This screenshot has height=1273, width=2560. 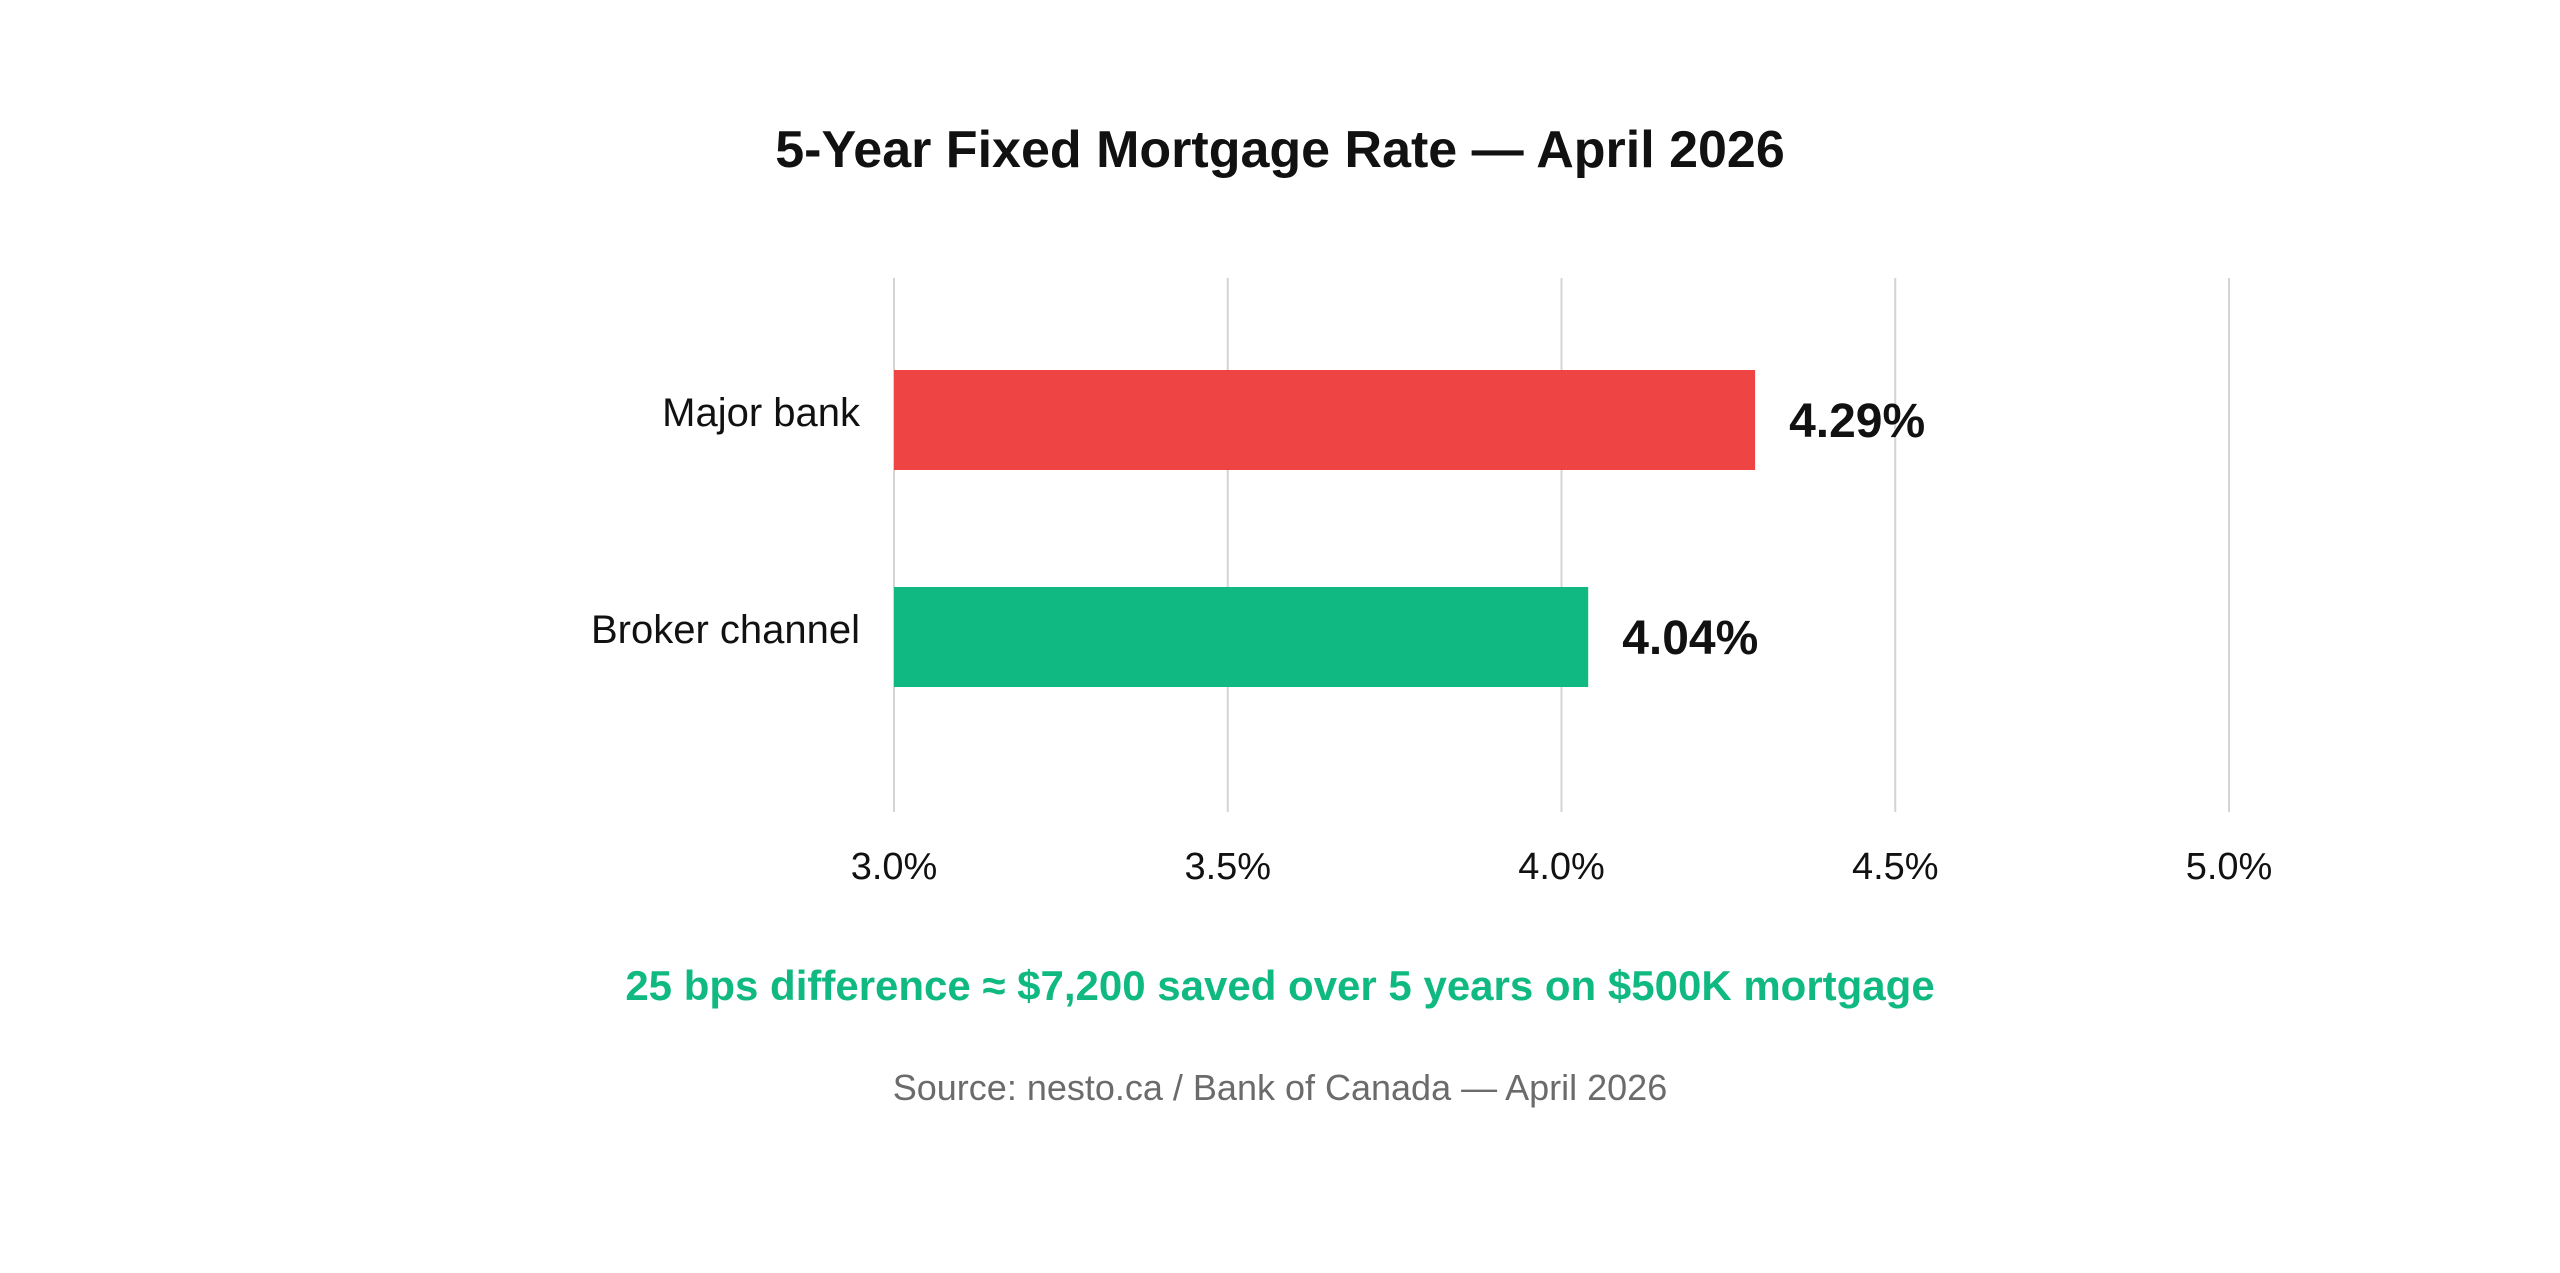 What do you see at coordinates (1258, 528) in the screenshot?
I see `bars: Major bank 4.29% Broker channel 4.04%` at bounding box center [1258, 528].